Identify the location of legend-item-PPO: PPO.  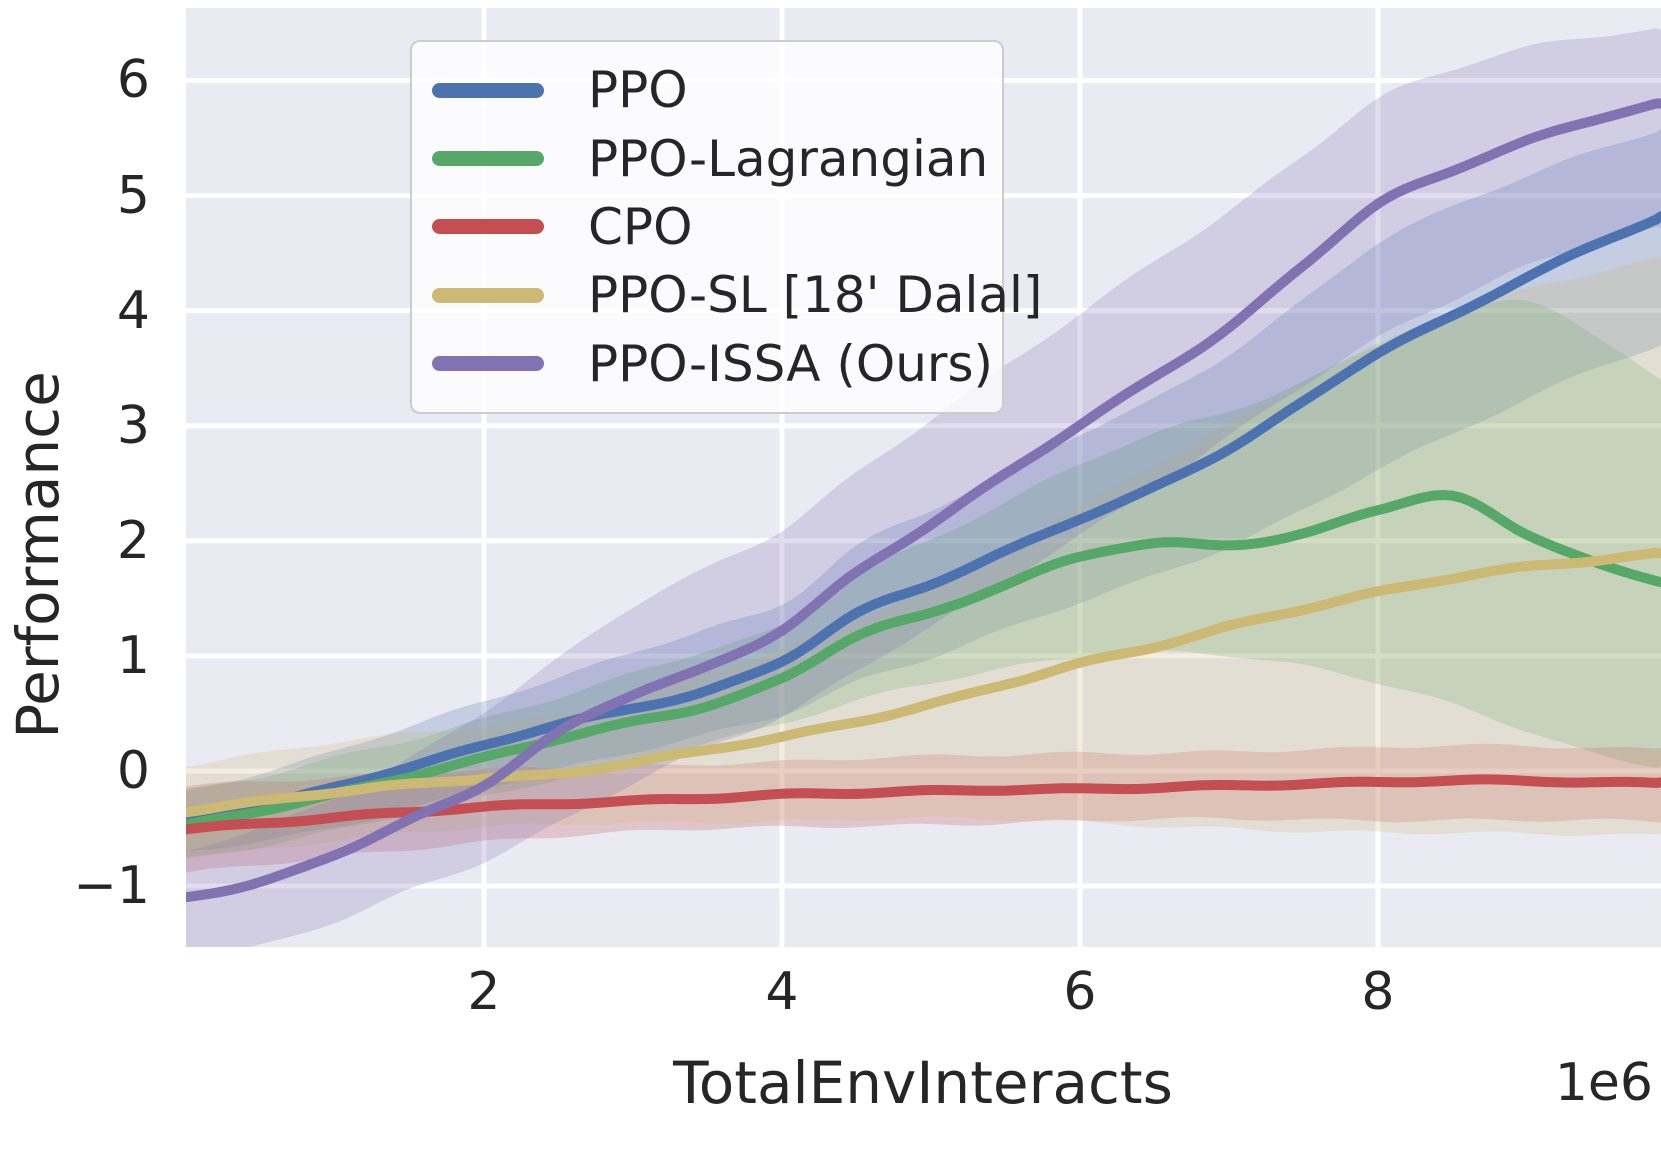
(707, 90).